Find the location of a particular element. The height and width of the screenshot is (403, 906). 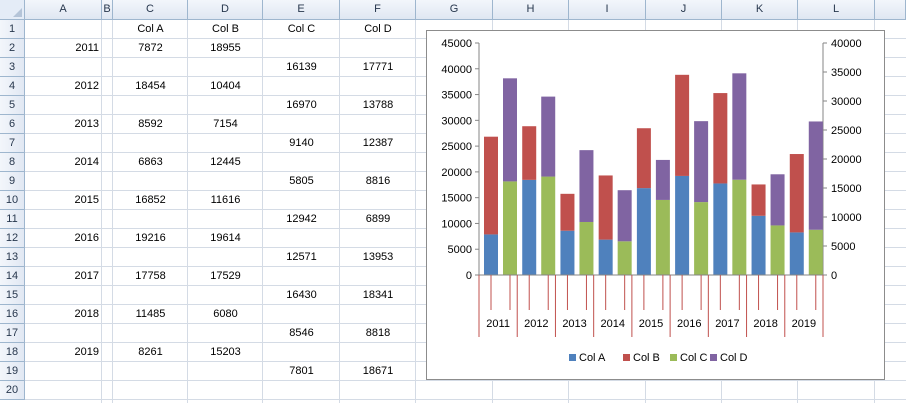

cell-col-c: 9140 is located at coordinates (301, 143).